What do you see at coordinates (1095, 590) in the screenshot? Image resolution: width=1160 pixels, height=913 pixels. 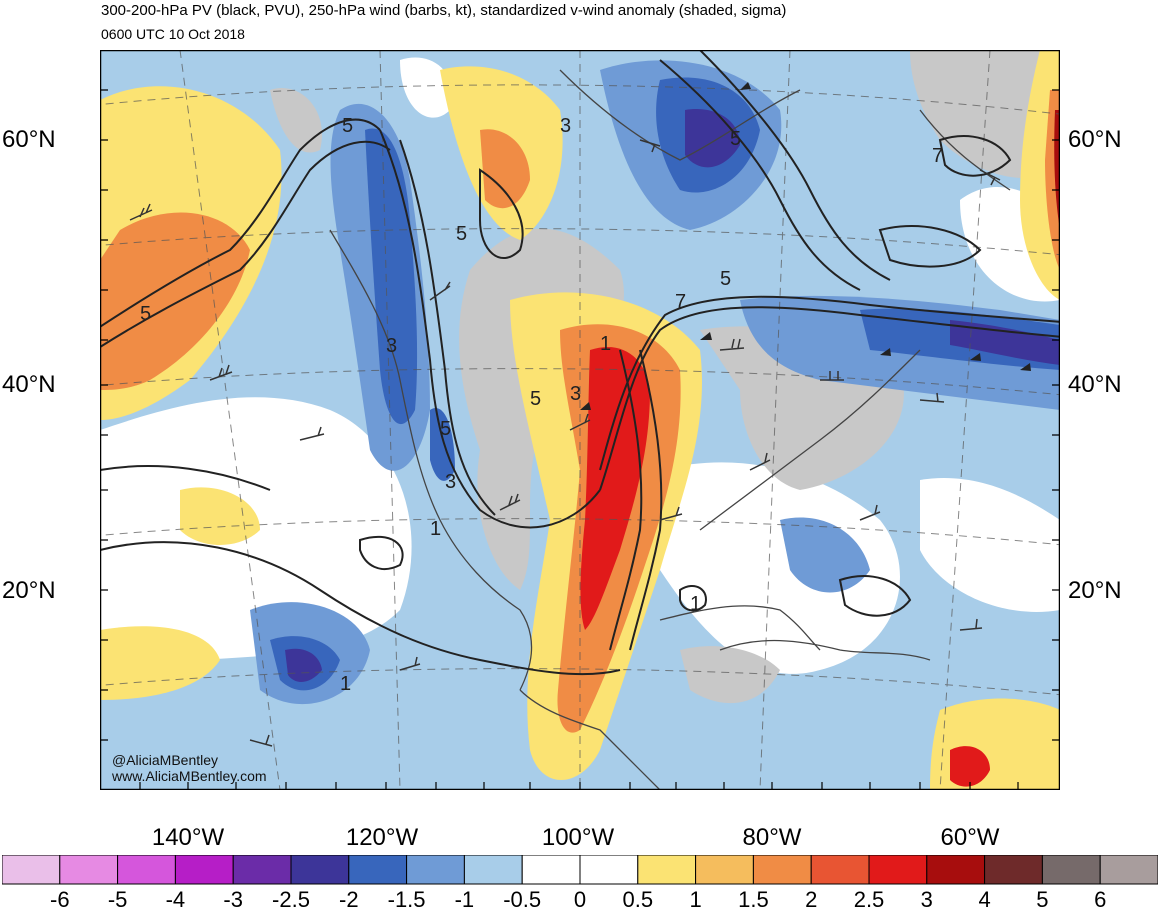 I see `lat-label-right: 20°N` at bounding box center [1095, 590].